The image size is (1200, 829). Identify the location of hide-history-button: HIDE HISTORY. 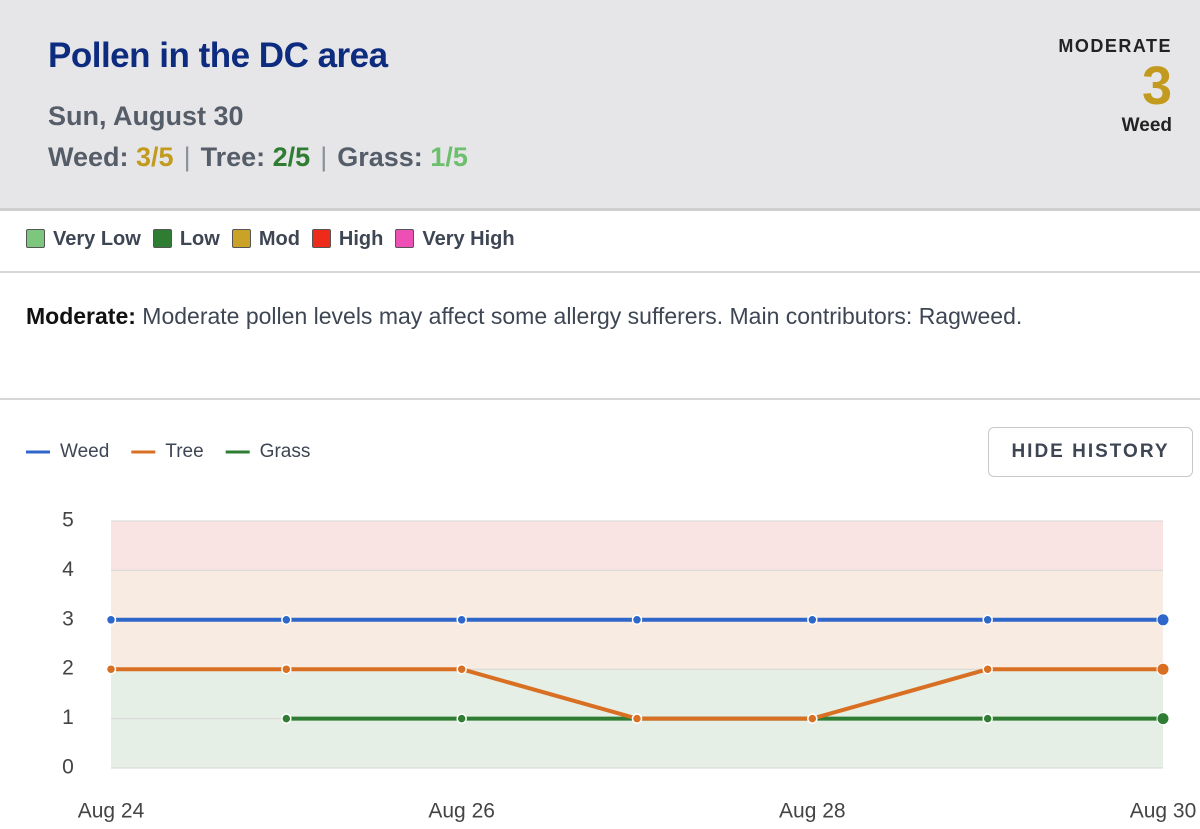
(1090, 452).